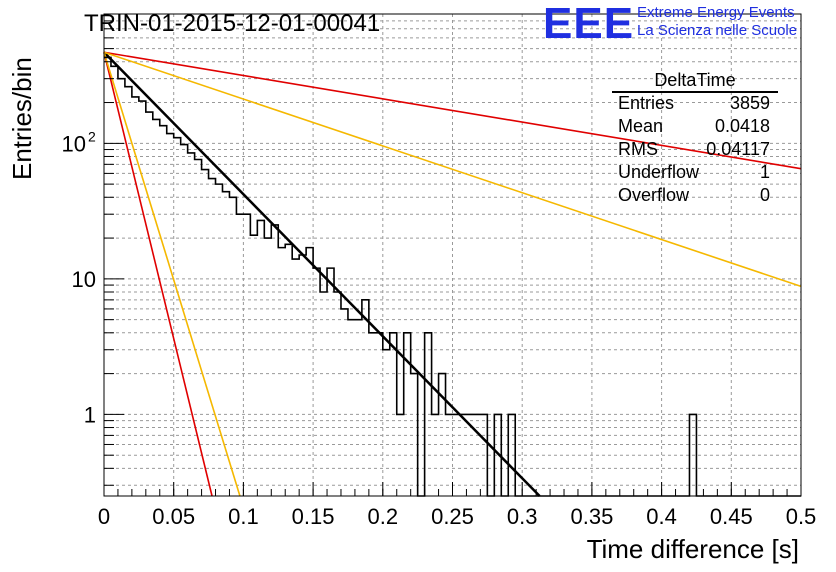  I want to click on chart-title: TRIN-01-2015-12-01-00041, so click(232, 23).